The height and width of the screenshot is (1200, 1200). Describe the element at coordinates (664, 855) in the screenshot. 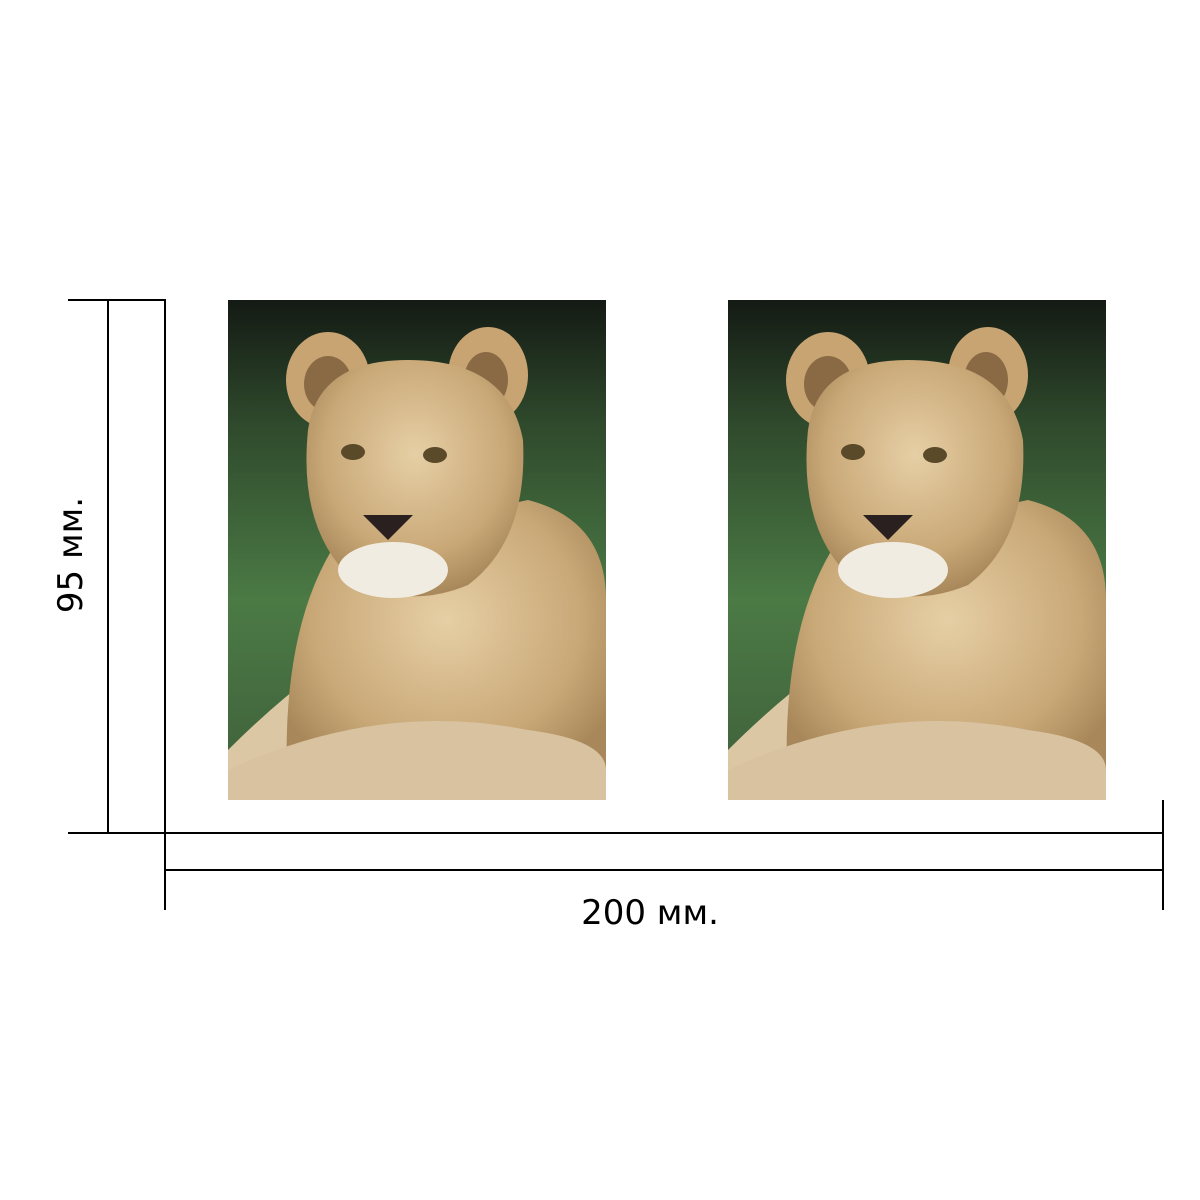

I see `width-dimension` at that location.